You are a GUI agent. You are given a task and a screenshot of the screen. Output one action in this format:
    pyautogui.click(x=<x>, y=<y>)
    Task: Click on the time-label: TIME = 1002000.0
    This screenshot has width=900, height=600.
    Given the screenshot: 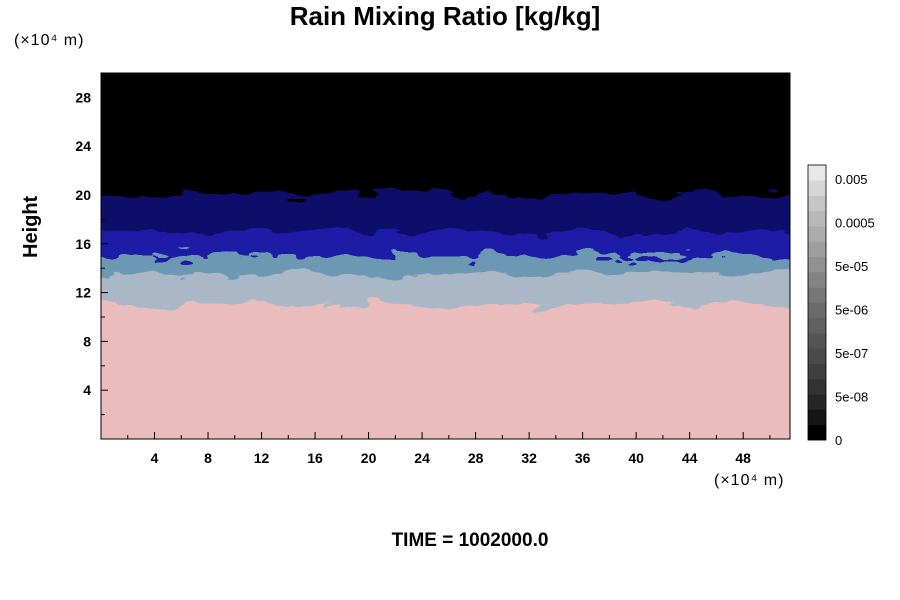 What is the action you would take?
    pyautogui.click(x=470, y=540)
    